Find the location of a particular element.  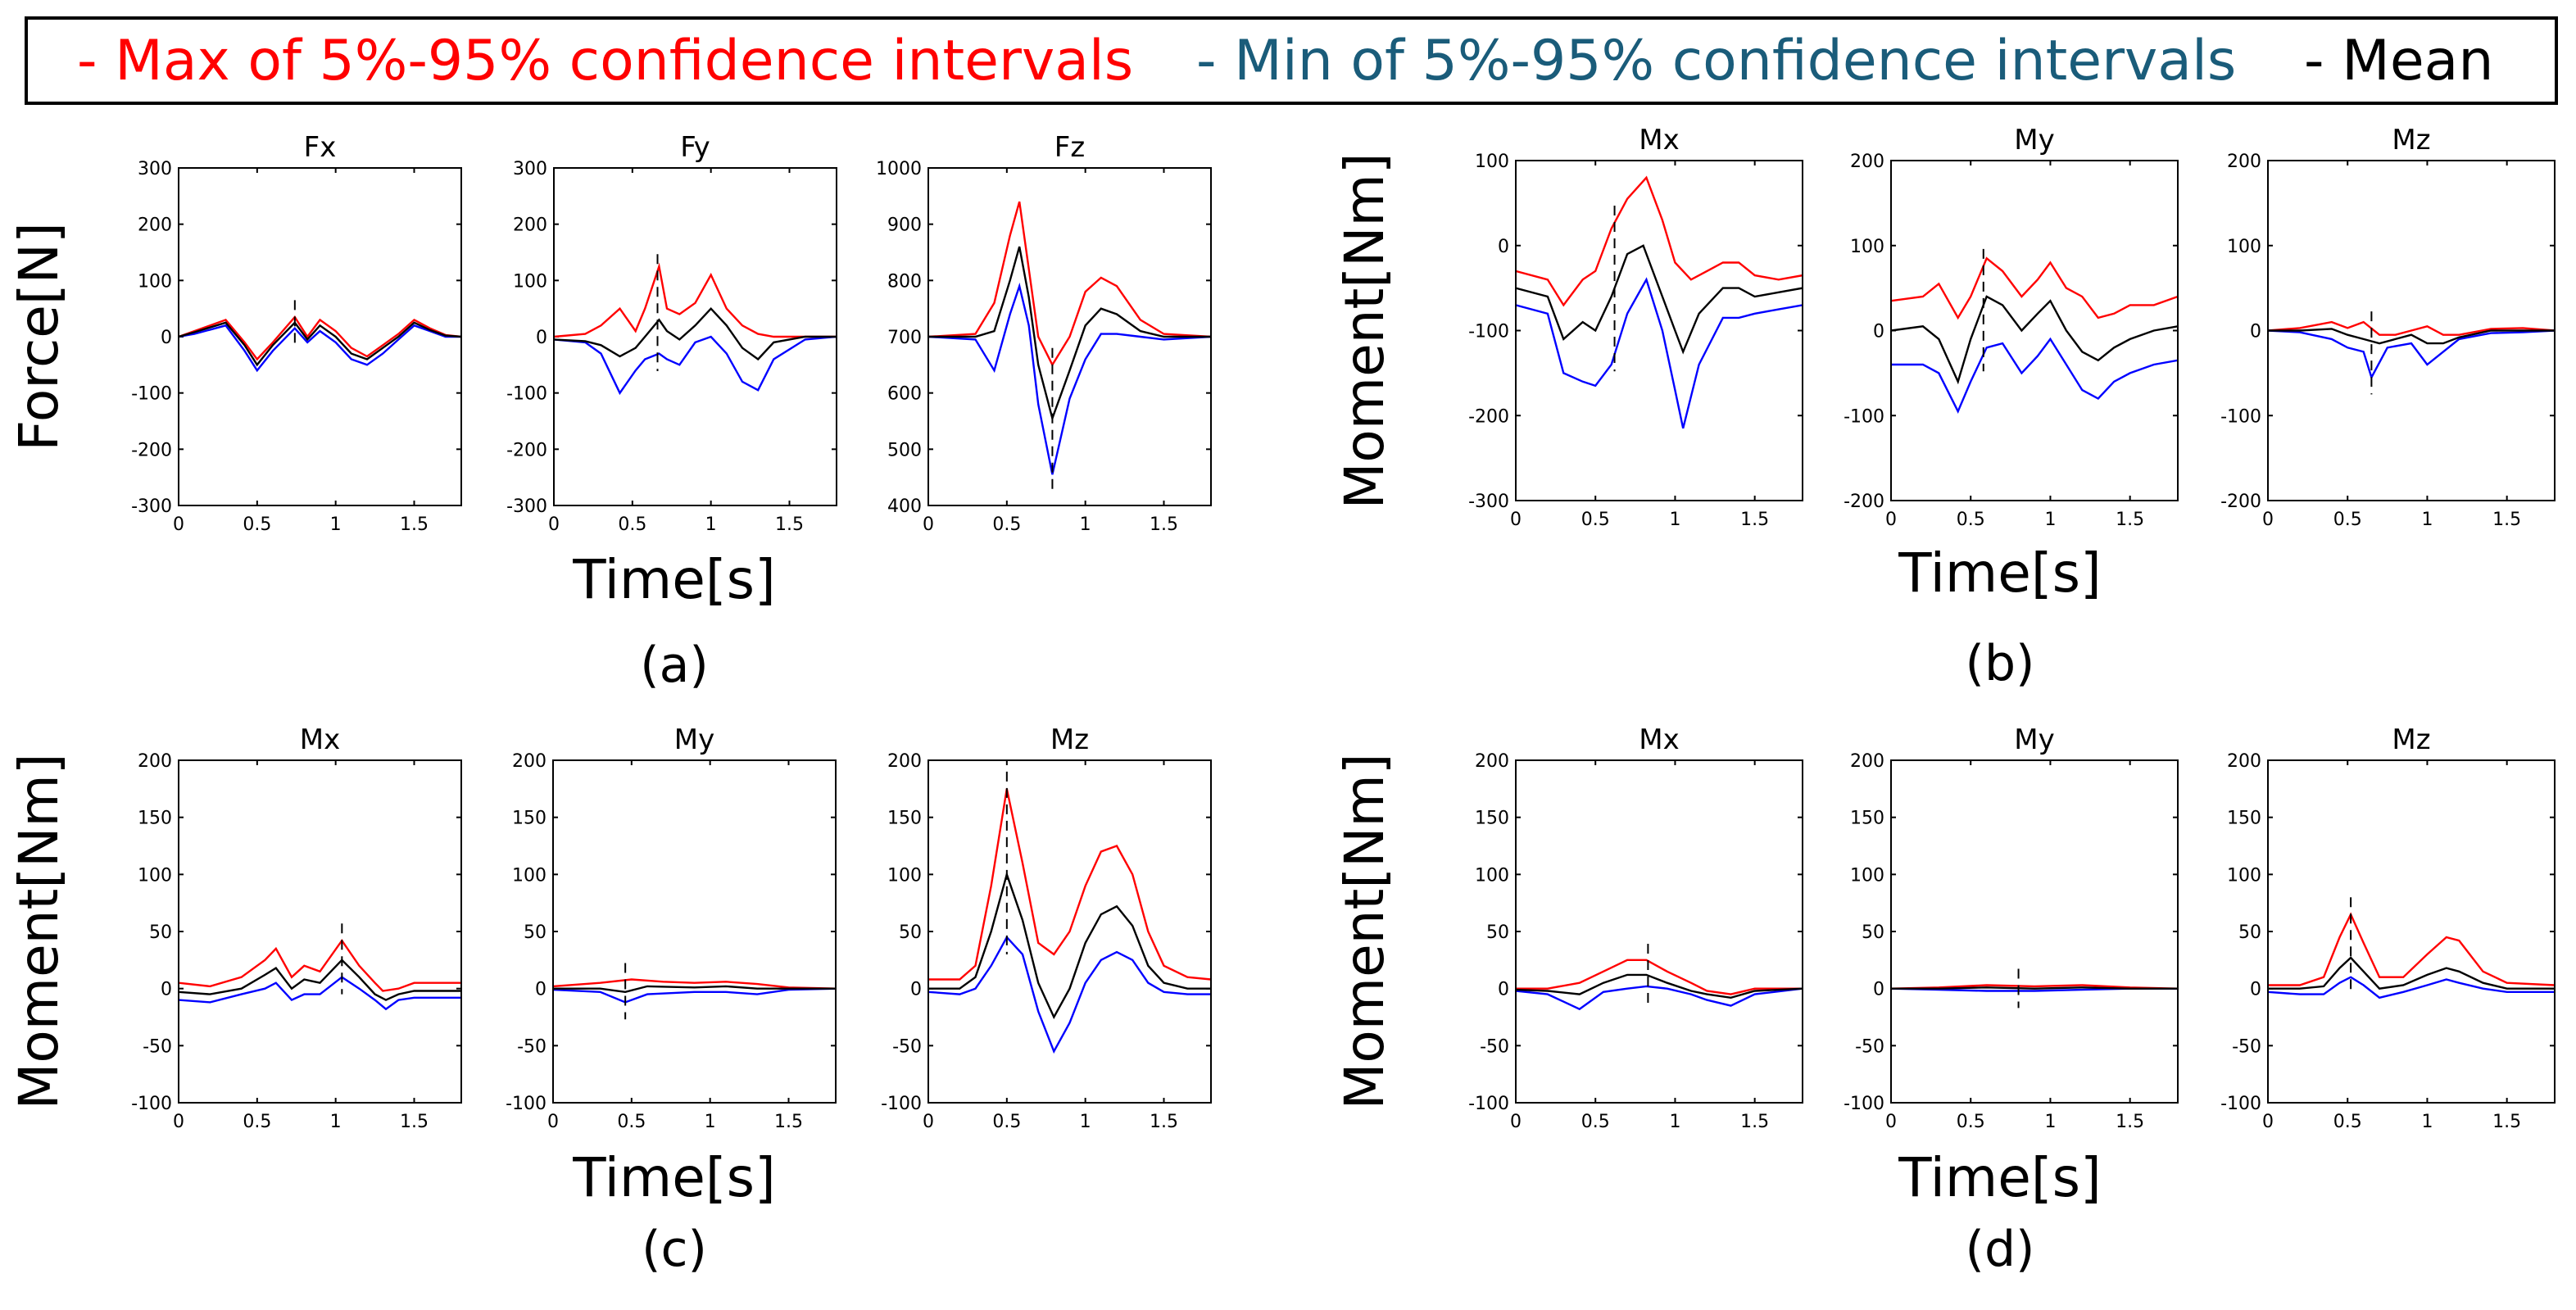

y-tick-label: 400 is located at coordinates (904, 506).